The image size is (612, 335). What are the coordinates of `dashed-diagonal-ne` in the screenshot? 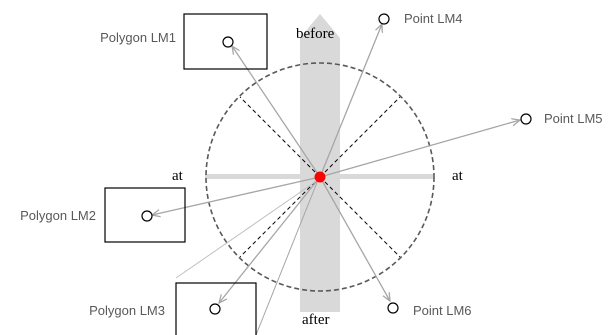 It's located at (360, 137).